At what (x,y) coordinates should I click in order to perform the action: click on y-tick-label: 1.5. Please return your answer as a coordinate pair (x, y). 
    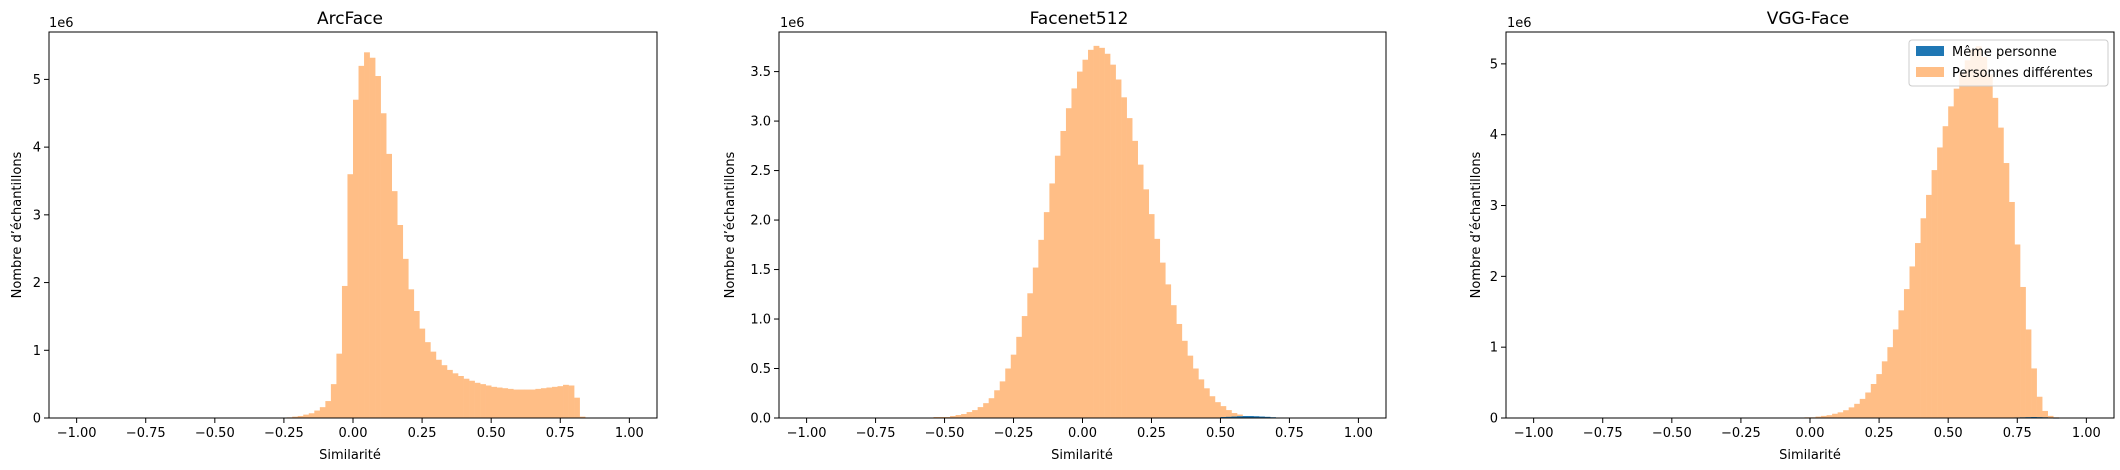
    Looking at the image, I should click on (760, 270).